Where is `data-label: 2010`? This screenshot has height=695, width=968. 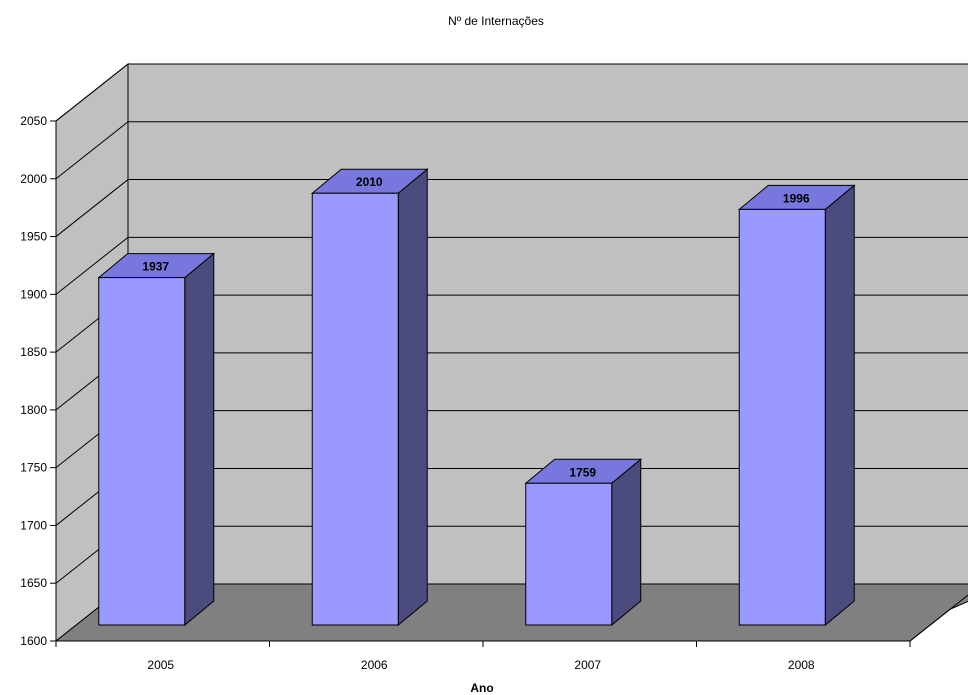
data-label: 2010 is located at coordinates (369, 182).